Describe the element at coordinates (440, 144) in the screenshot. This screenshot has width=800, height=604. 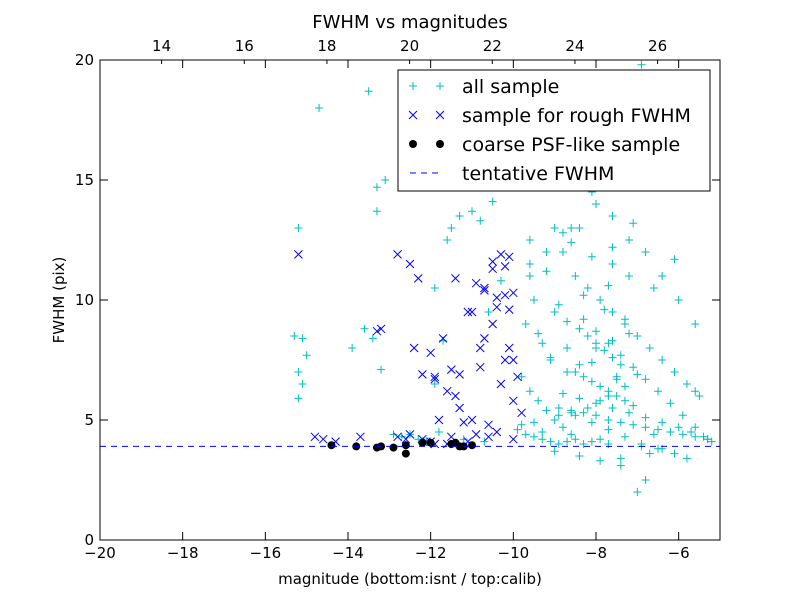
I see `legend-marker` at that location.